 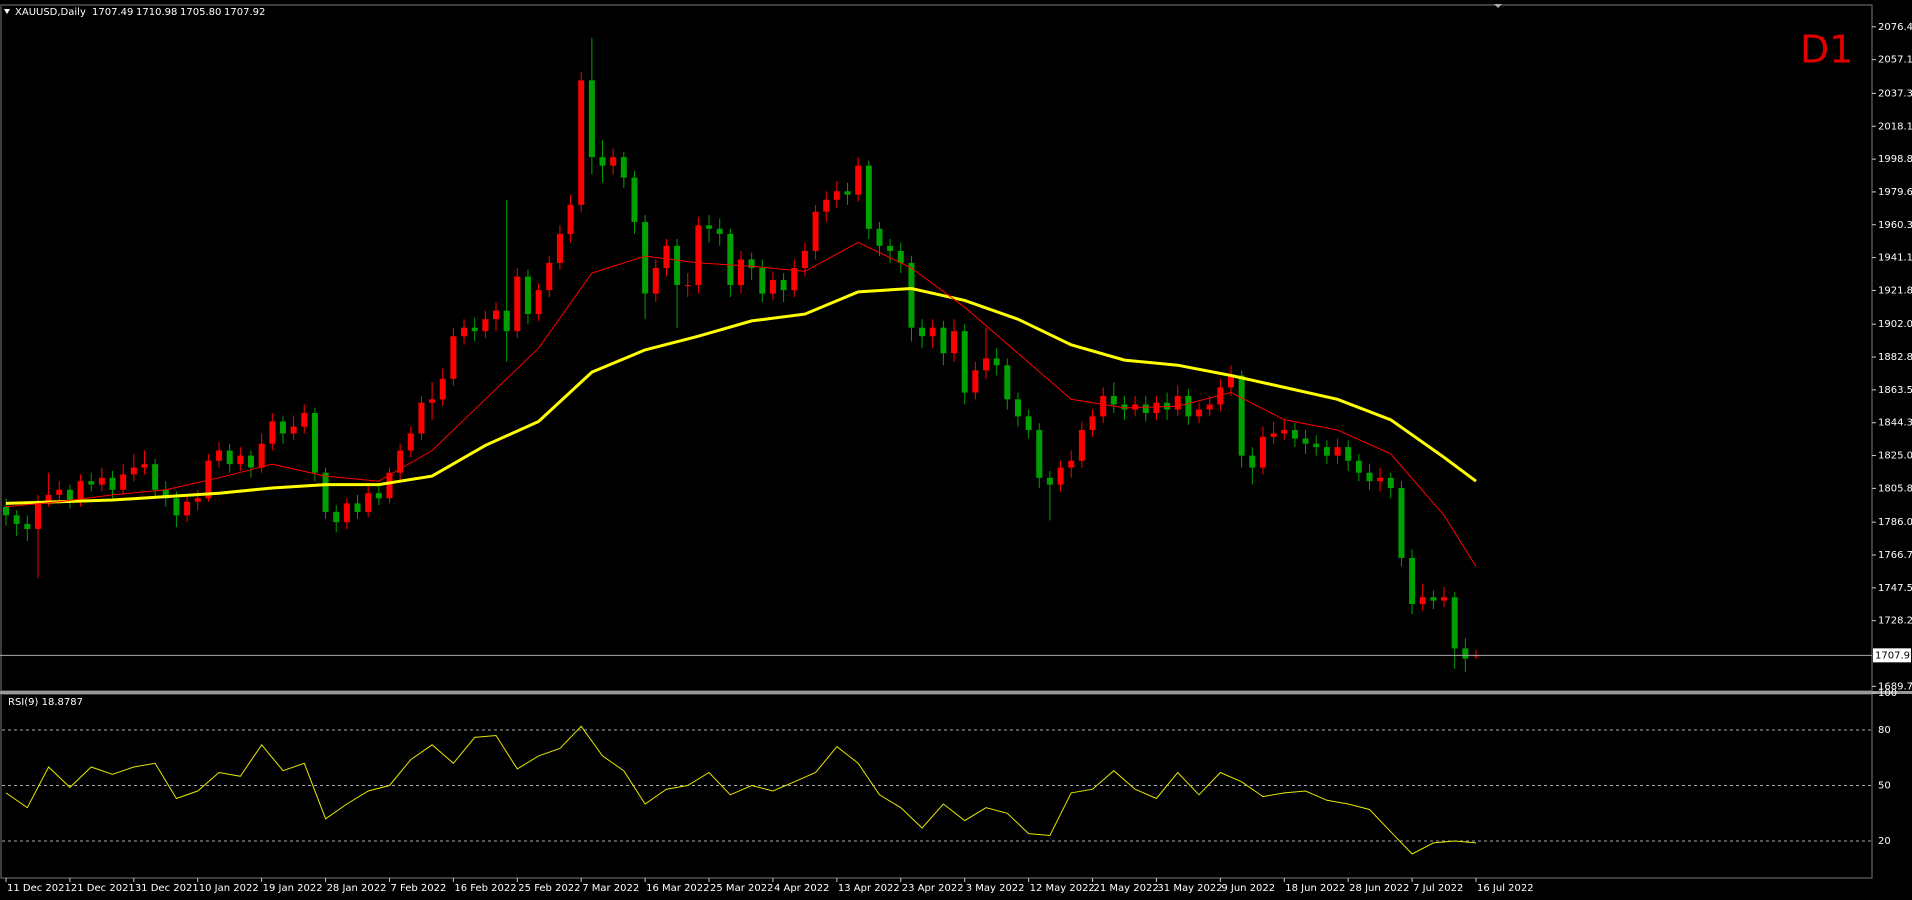 What do you see at coordinates (1895, 488) in the screenshot?
I see `y-tick-label: 1805.80` at bounding box center [1895, 488].